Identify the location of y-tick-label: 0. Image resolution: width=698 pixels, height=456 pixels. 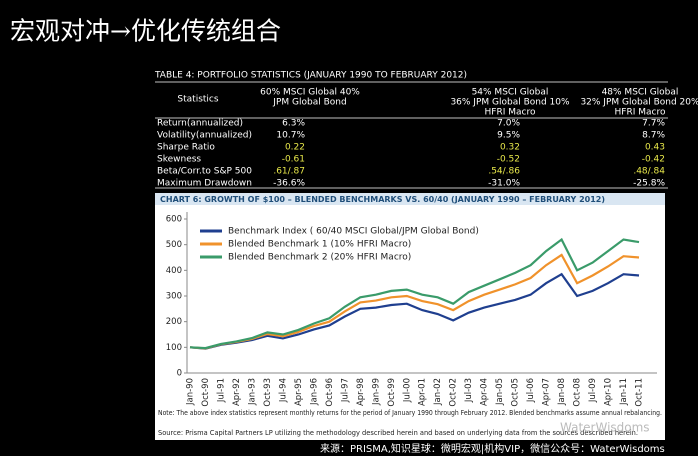
(179, 374).